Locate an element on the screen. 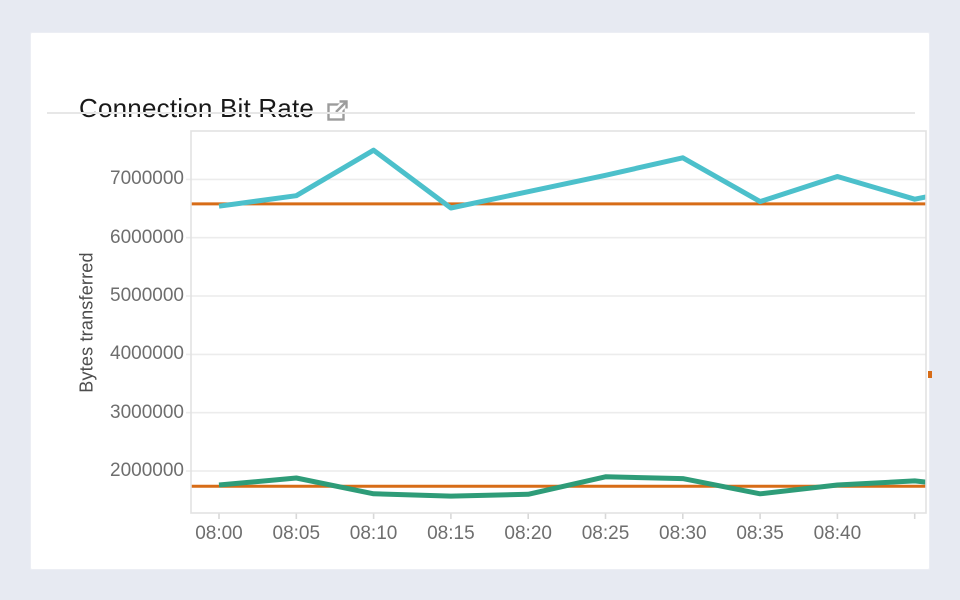 The image size is (960, 600). y-tick-label: 4000000 is located at coordinates (147, 354).